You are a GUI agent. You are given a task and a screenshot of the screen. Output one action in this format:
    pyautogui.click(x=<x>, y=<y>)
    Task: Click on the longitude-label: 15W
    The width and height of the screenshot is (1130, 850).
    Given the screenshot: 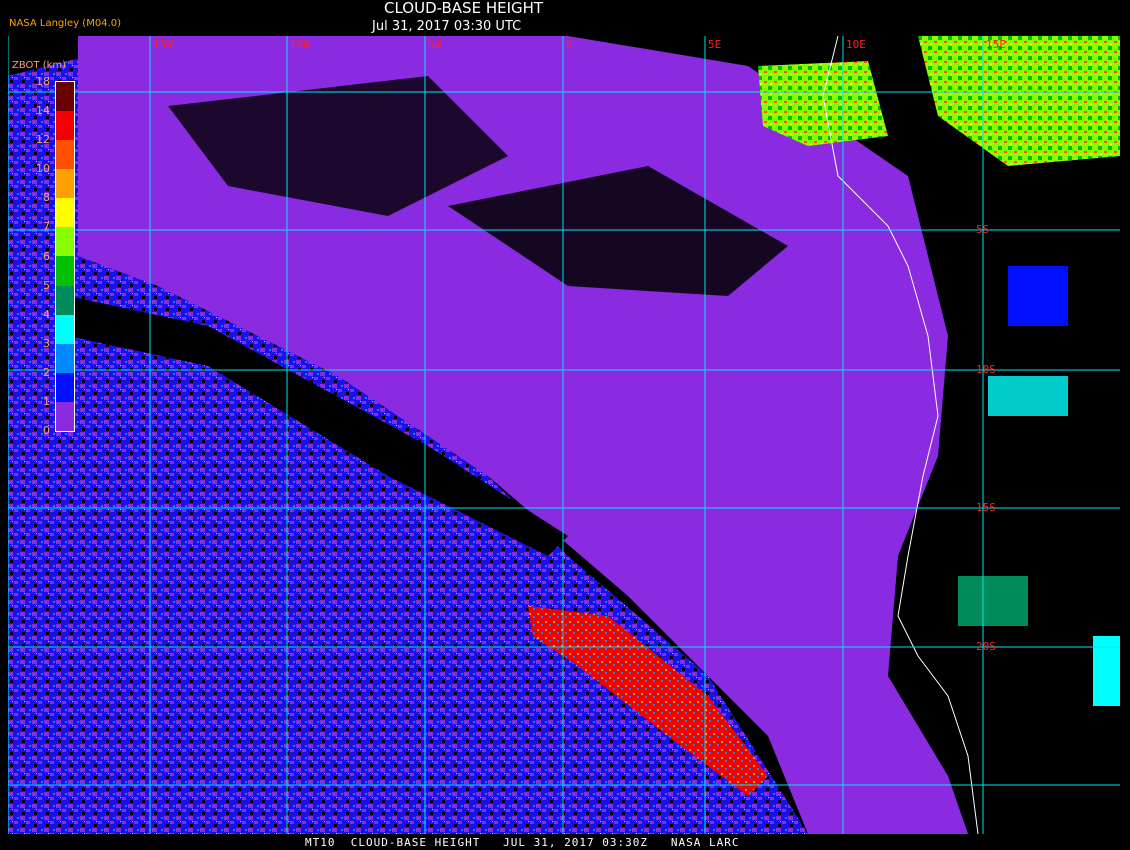 What is the action you would take?
    pyautogui.click(x=163, y=44)
    